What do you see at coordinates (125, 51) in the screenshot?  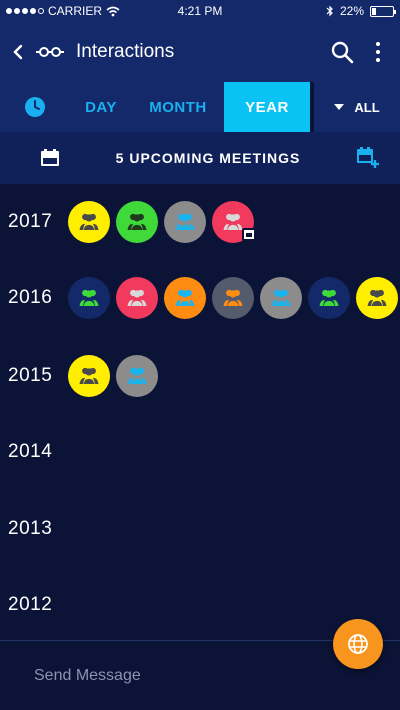 I see `page-title: Interactions` at bounding box center [125, 51].